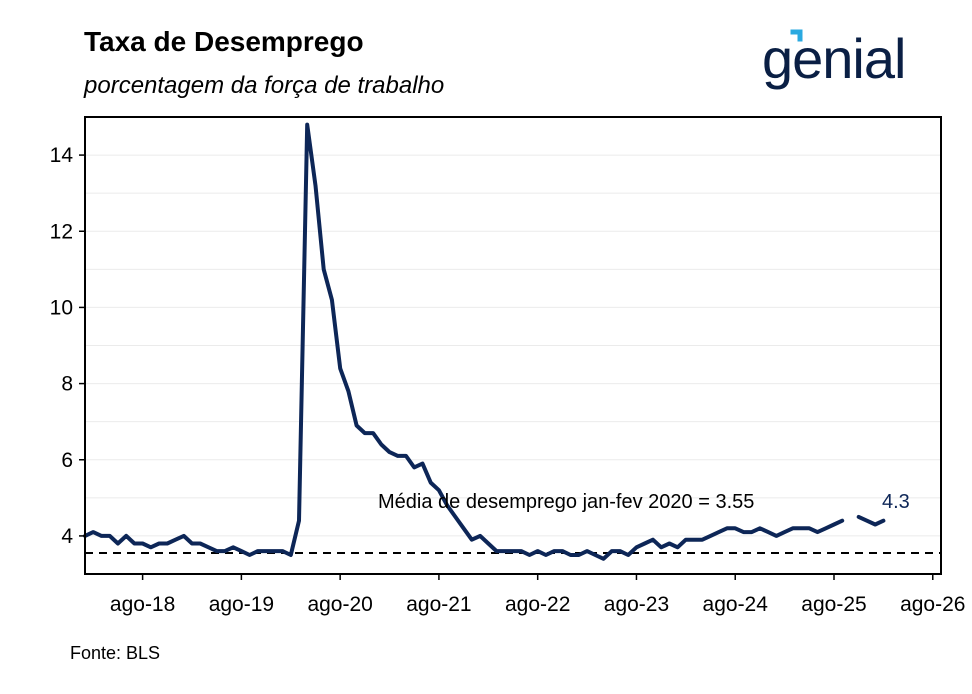 The width and height of the screenshot is (972, 694). I want to click on x-tick-label: ago-24, so click(736, 604).